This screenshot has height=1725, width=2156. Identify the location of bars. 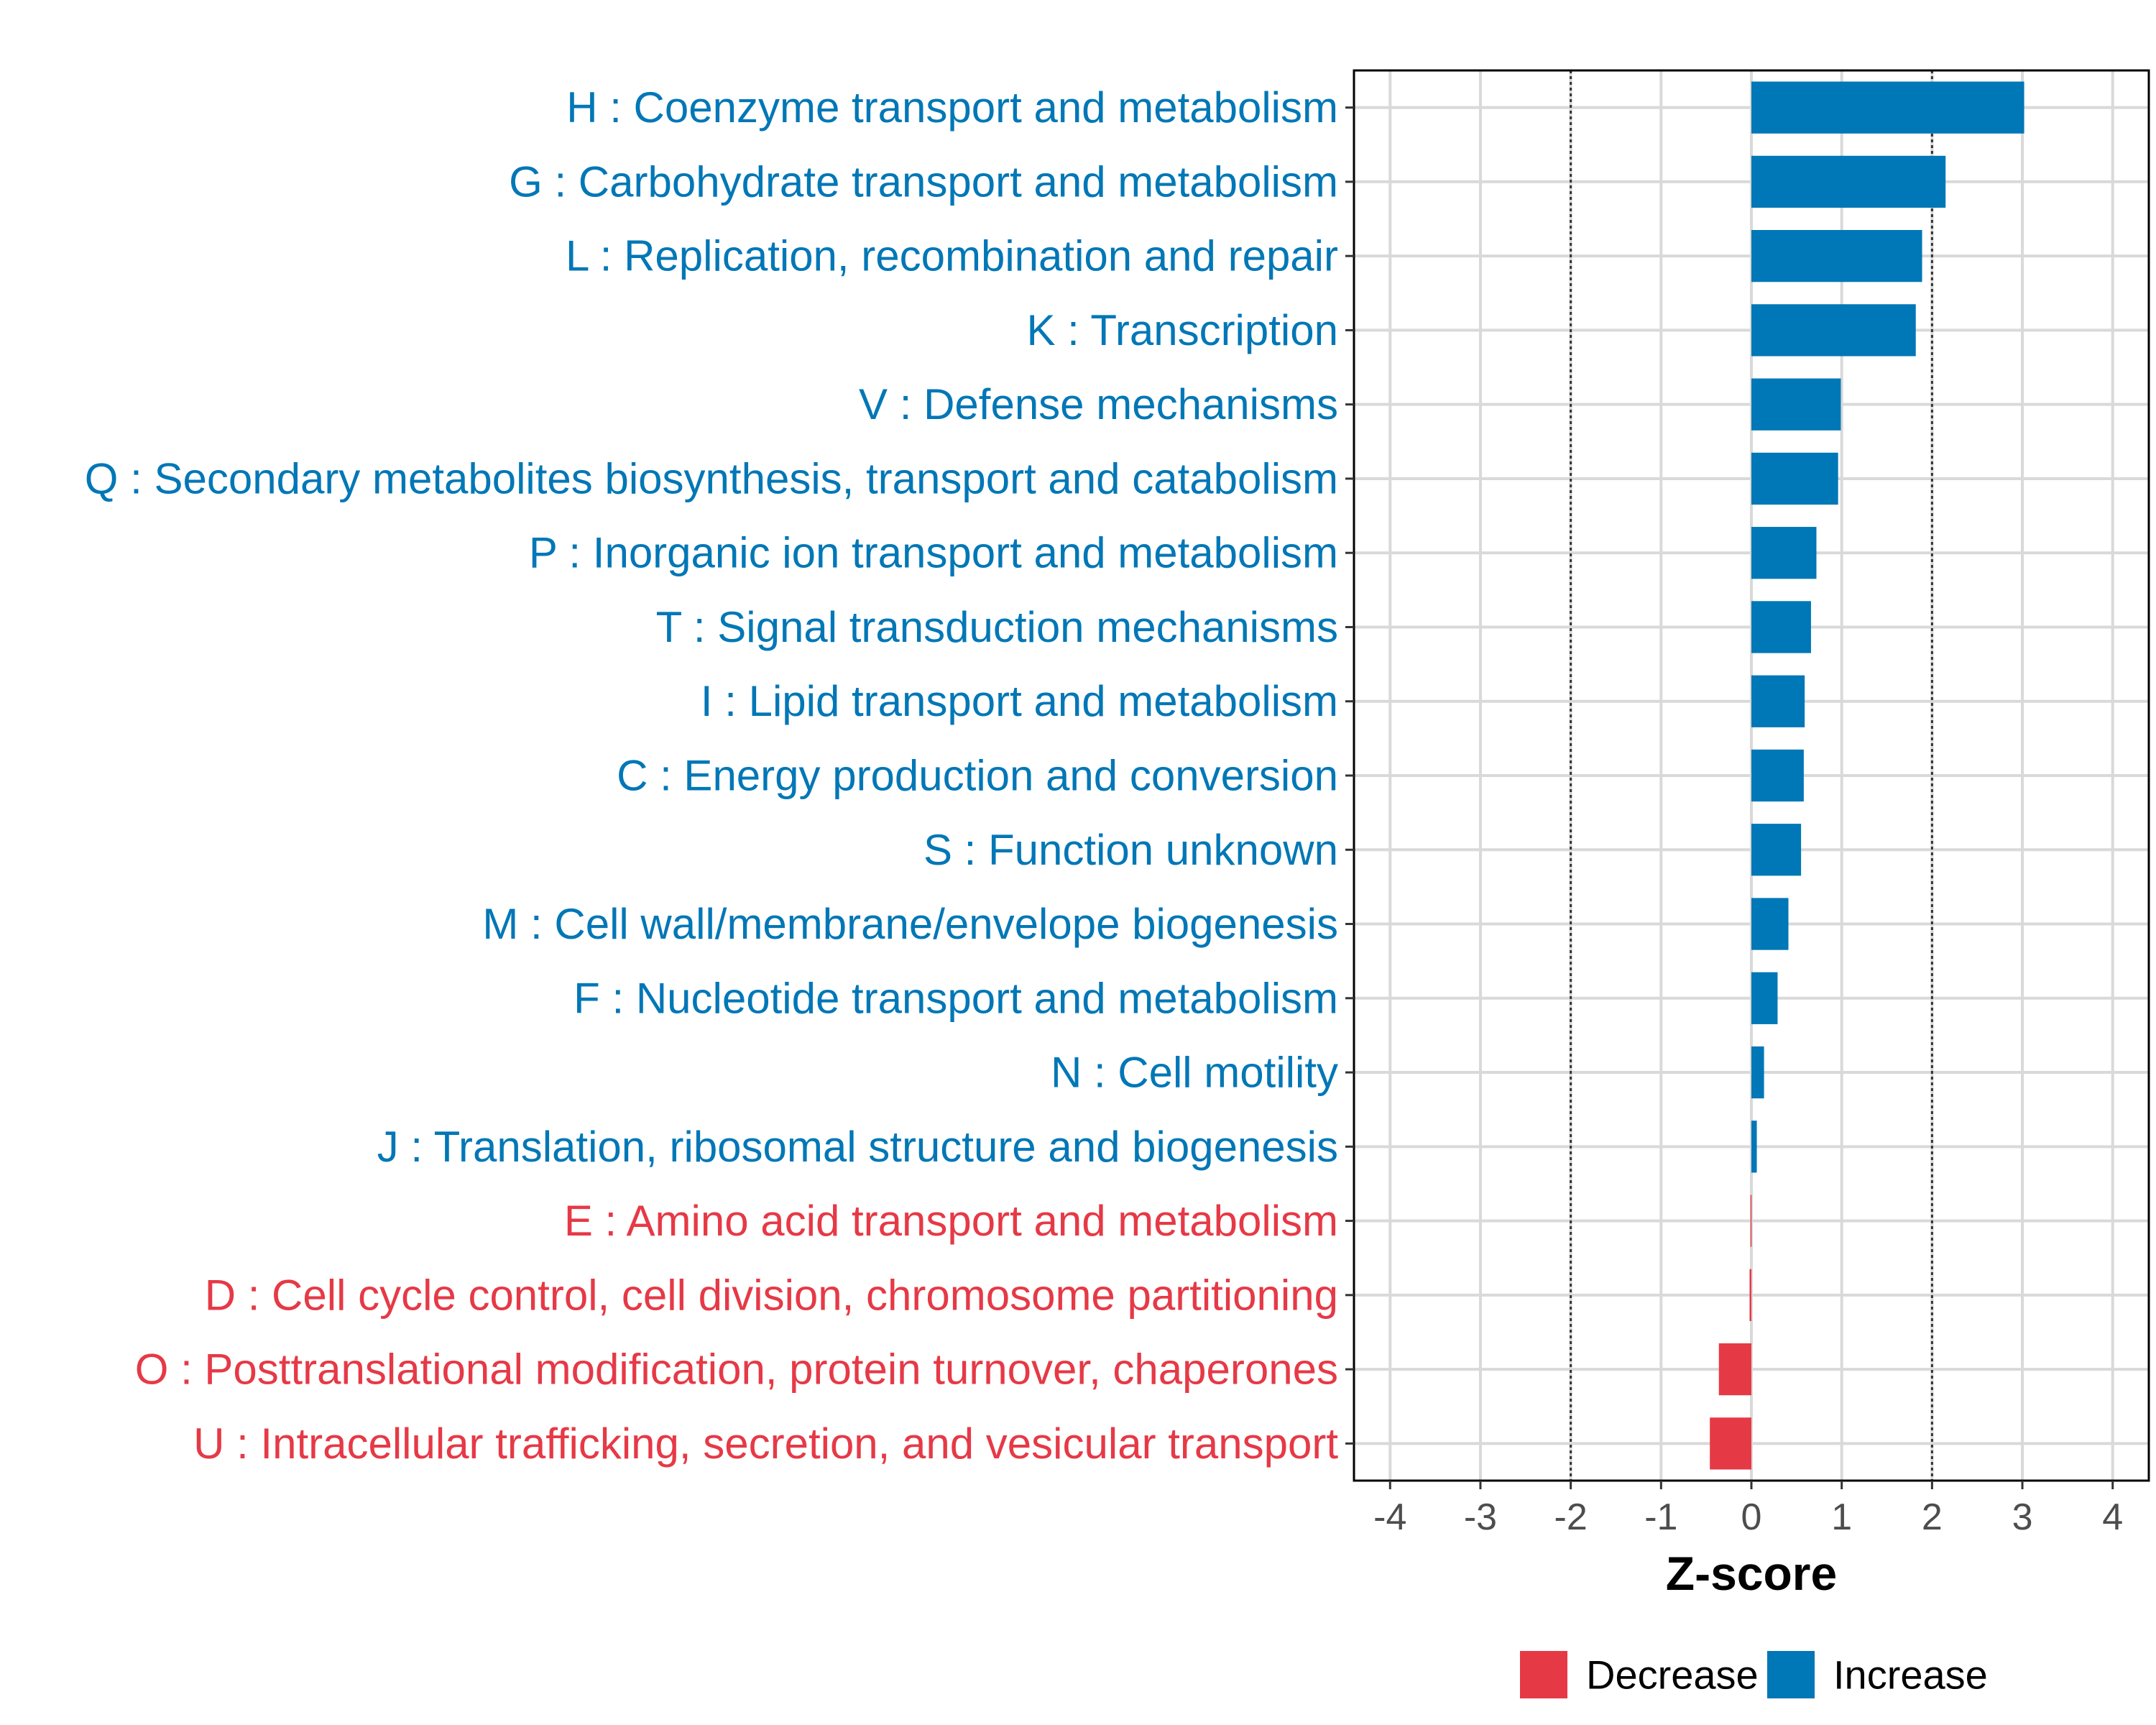
(1867, 775).